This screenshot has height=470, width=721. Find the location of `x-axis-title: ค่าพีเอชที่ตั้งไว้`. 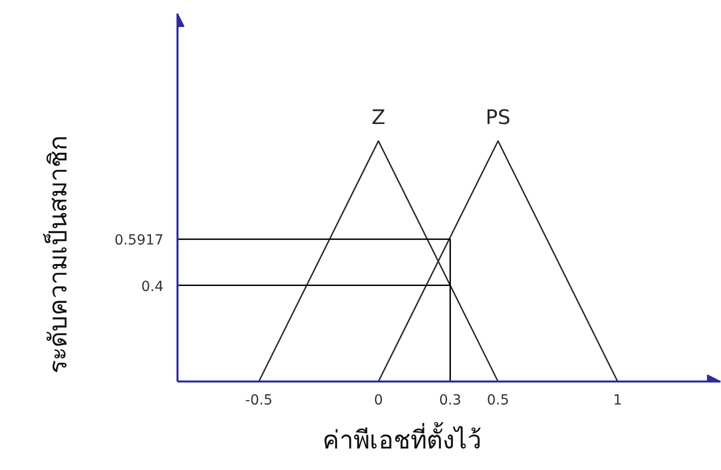

x-axis-title: ค่าพีเอชที่ตั้งไว้ is located at coordinates (402, 438).